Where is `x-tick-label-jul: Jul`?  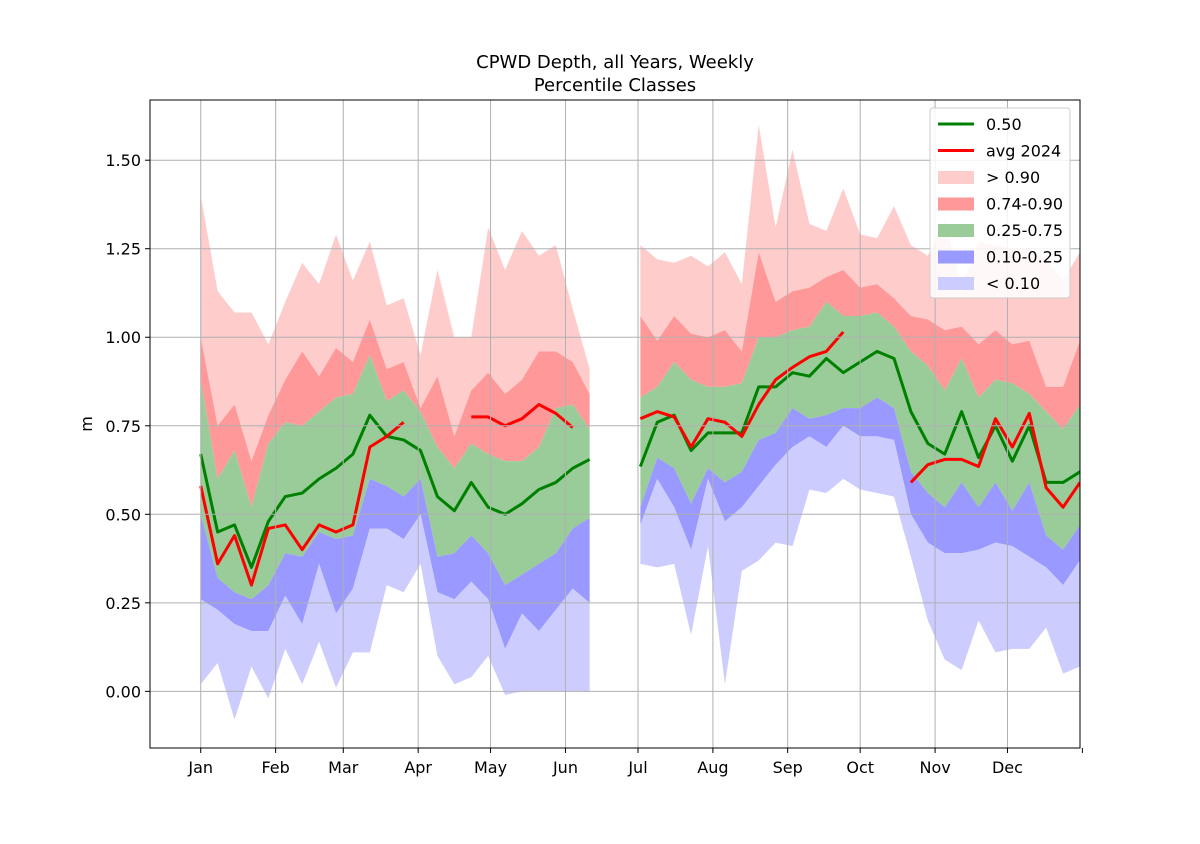 x-tick-label-jul: Jul is located at coordinates (637, 767).